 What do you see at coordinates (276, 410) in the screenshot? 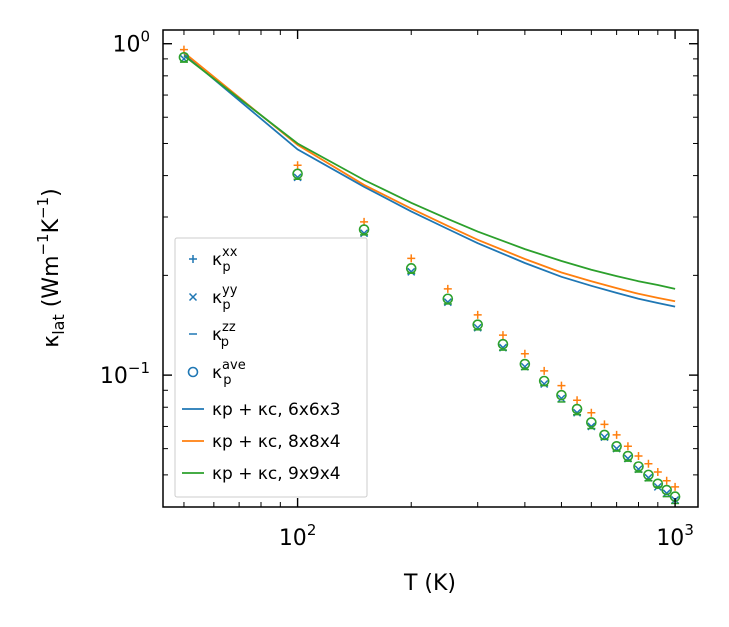
I see `legend-label-6x6x3: κp + κc, 6x6x3` at bounding box center [276, 410].